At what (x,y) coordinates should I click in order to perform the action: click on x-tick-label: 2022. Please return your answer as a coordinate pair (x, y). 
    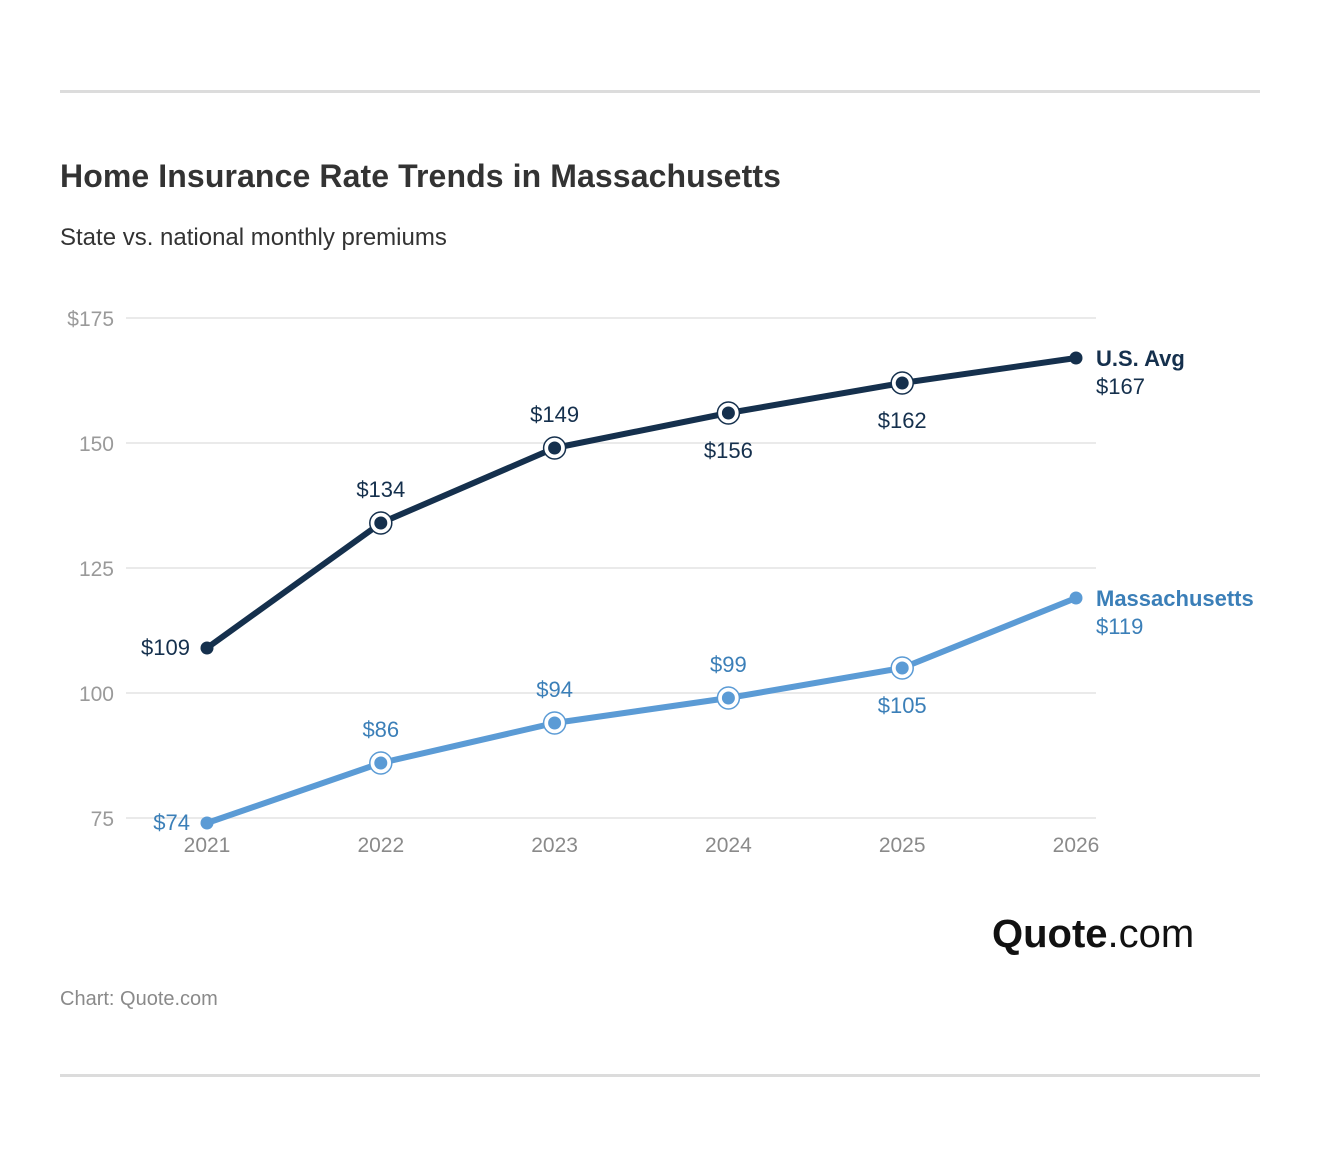
    Looking at the image, I should click on (380, 845).